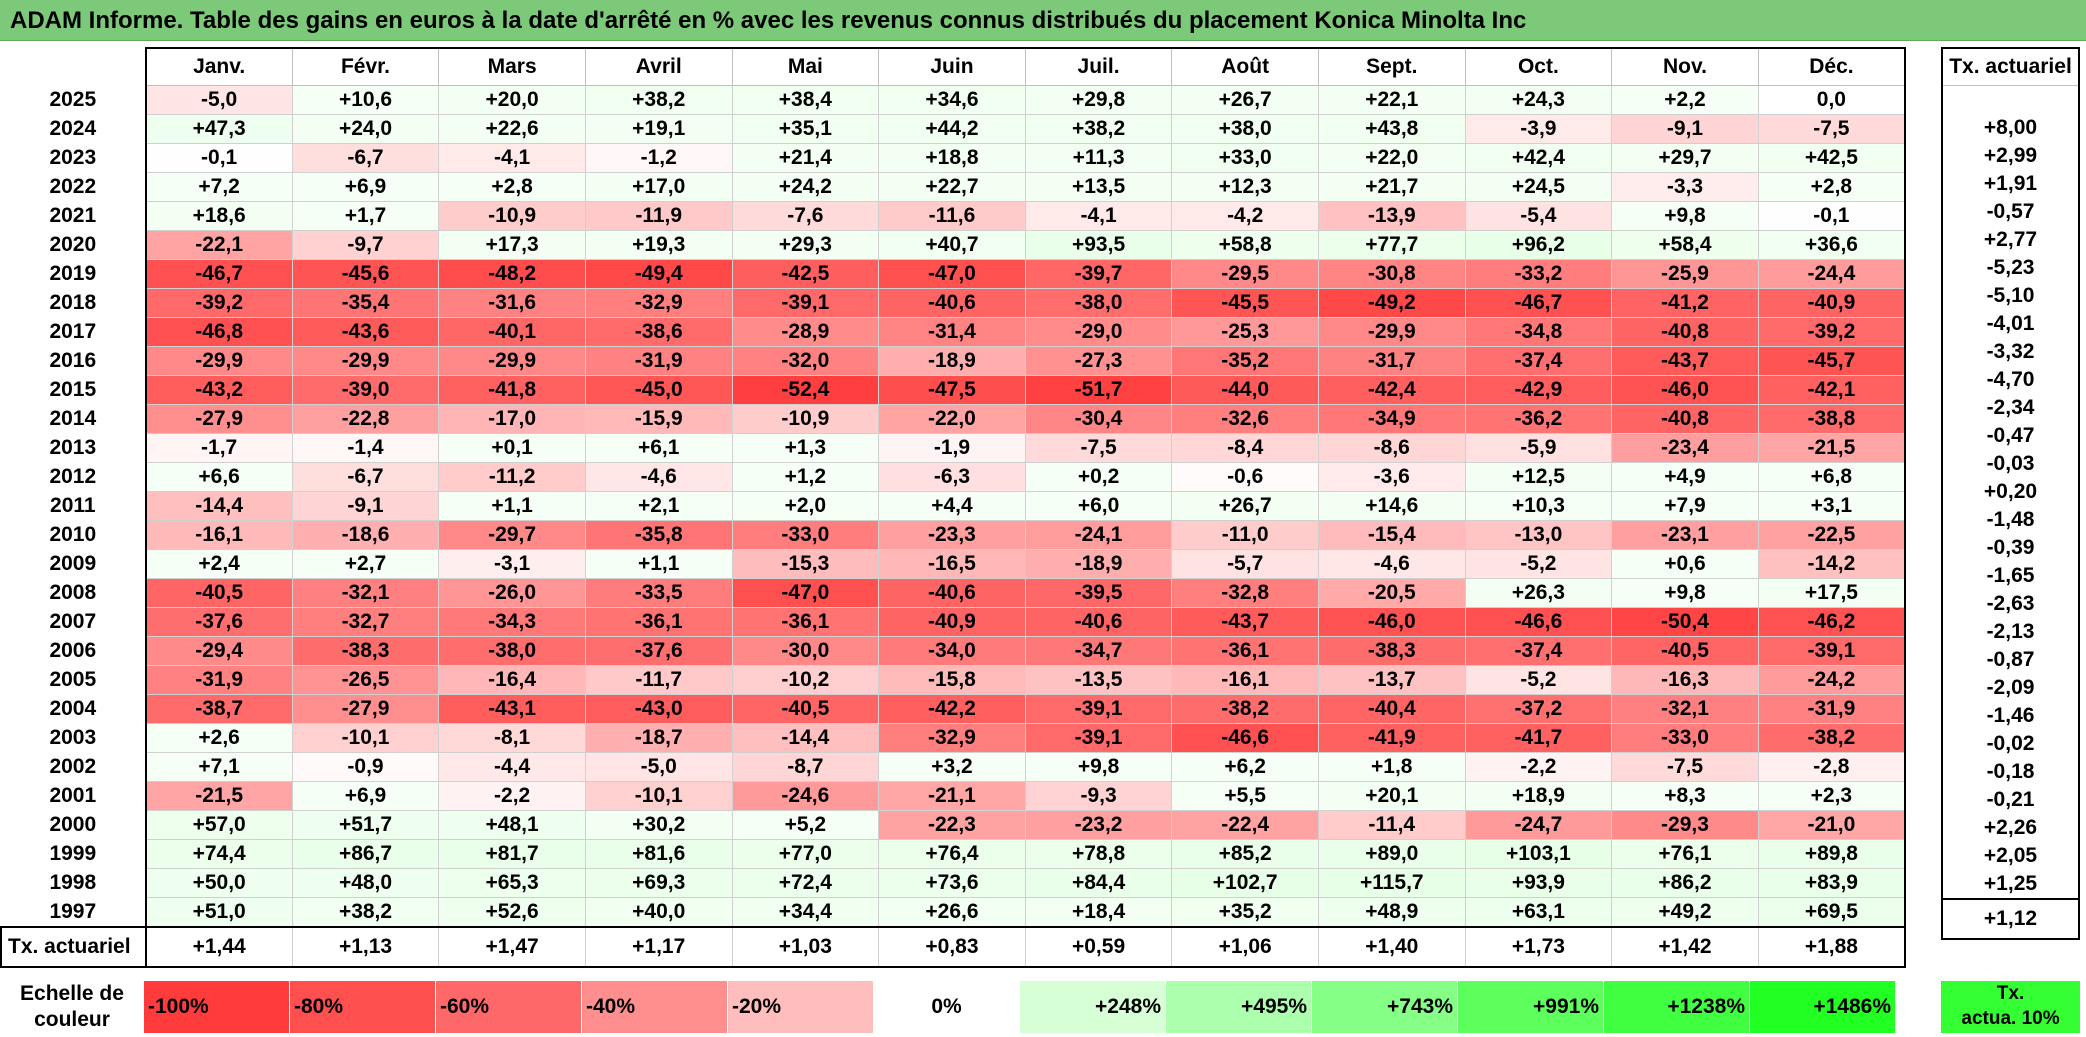  I want to click on gain-cell: -46,6, so click(1538, 622).